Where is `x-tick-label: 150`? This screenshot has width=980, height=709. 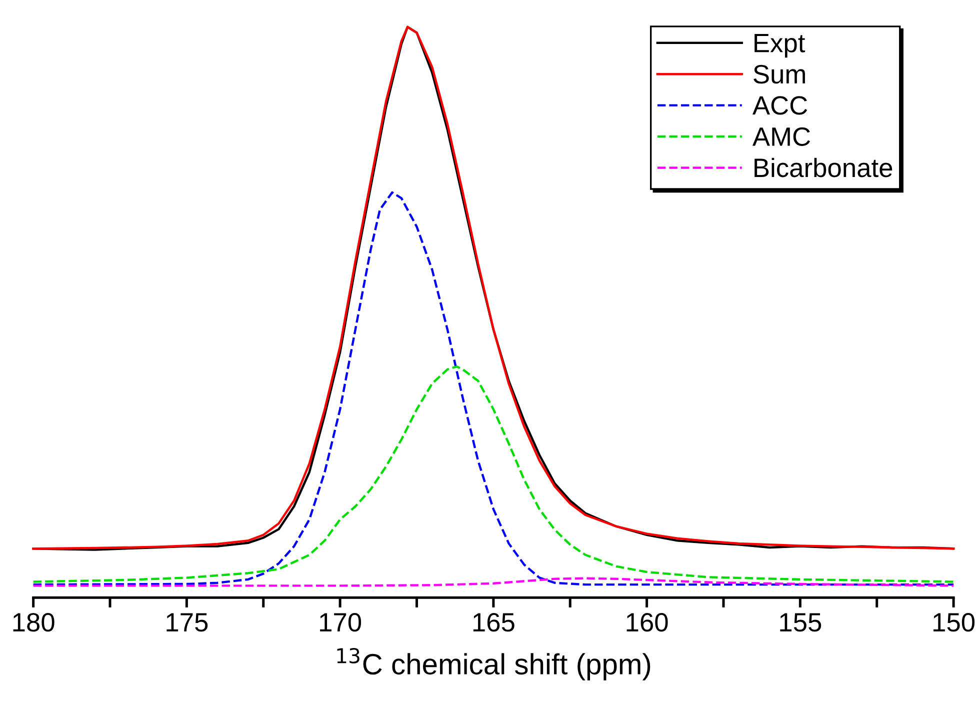 x-tick-label: 150 is located at coordinates (954, 622).